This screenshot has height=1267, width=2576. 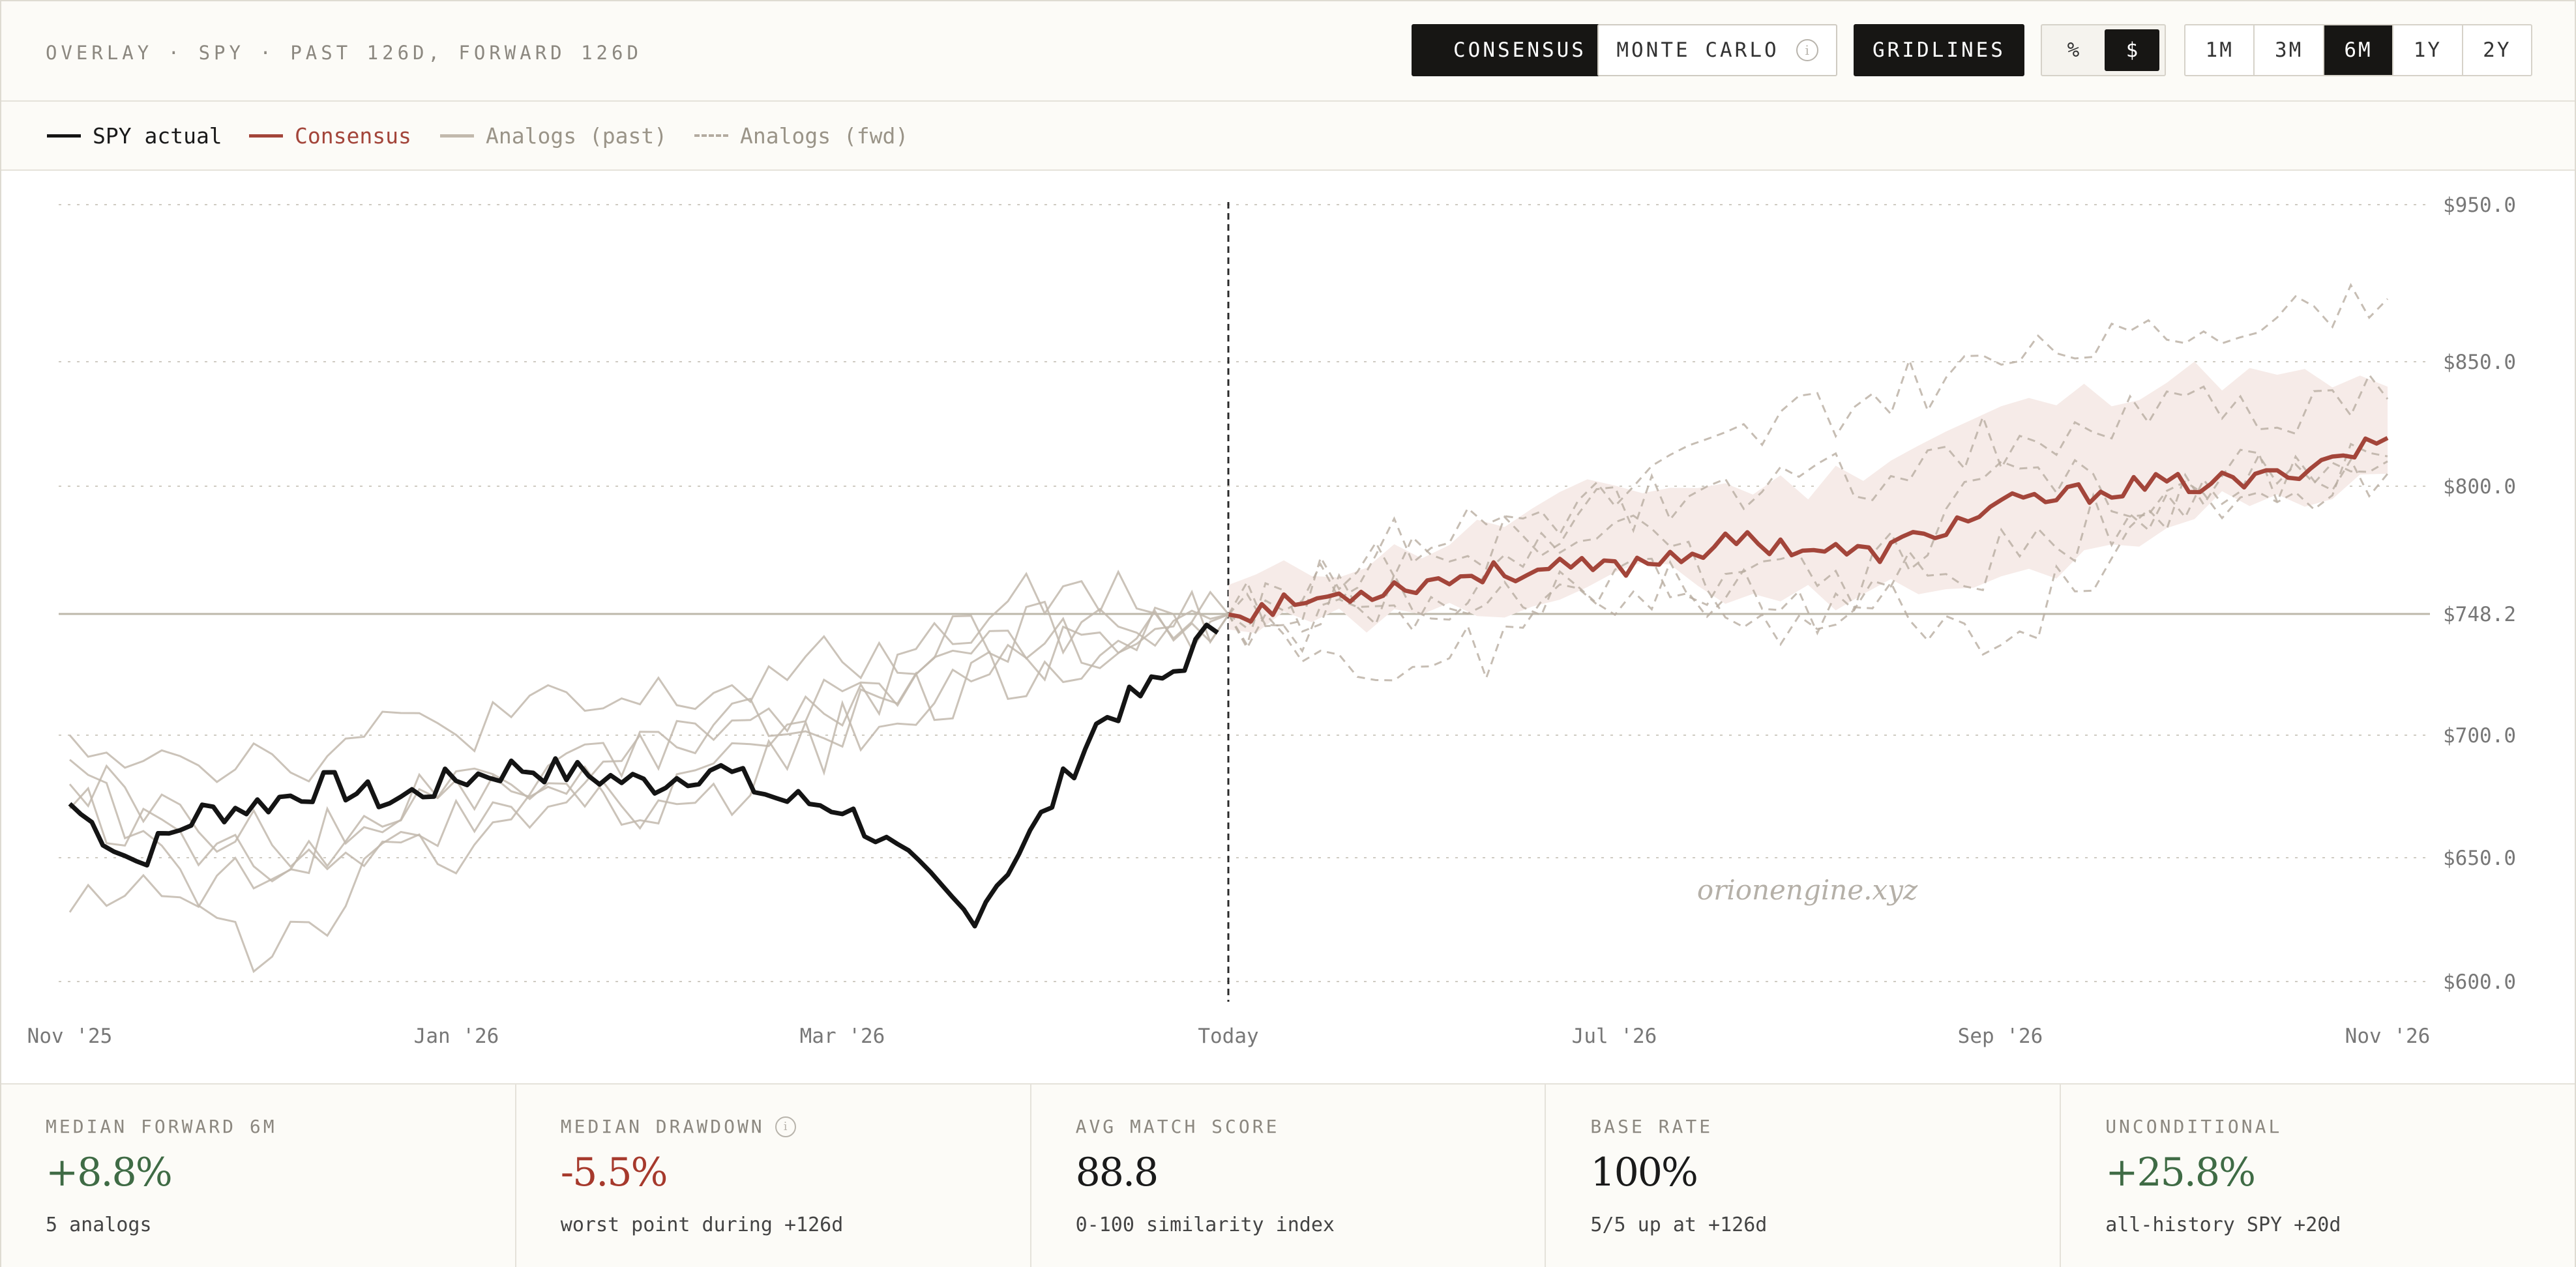 What do you see at coordinates (258, 1176) in the screenshot?
I see `stat-card: MEDIAN FORWARD 6M +8.8% 5 analogs` at bounding box center [258, 1176].